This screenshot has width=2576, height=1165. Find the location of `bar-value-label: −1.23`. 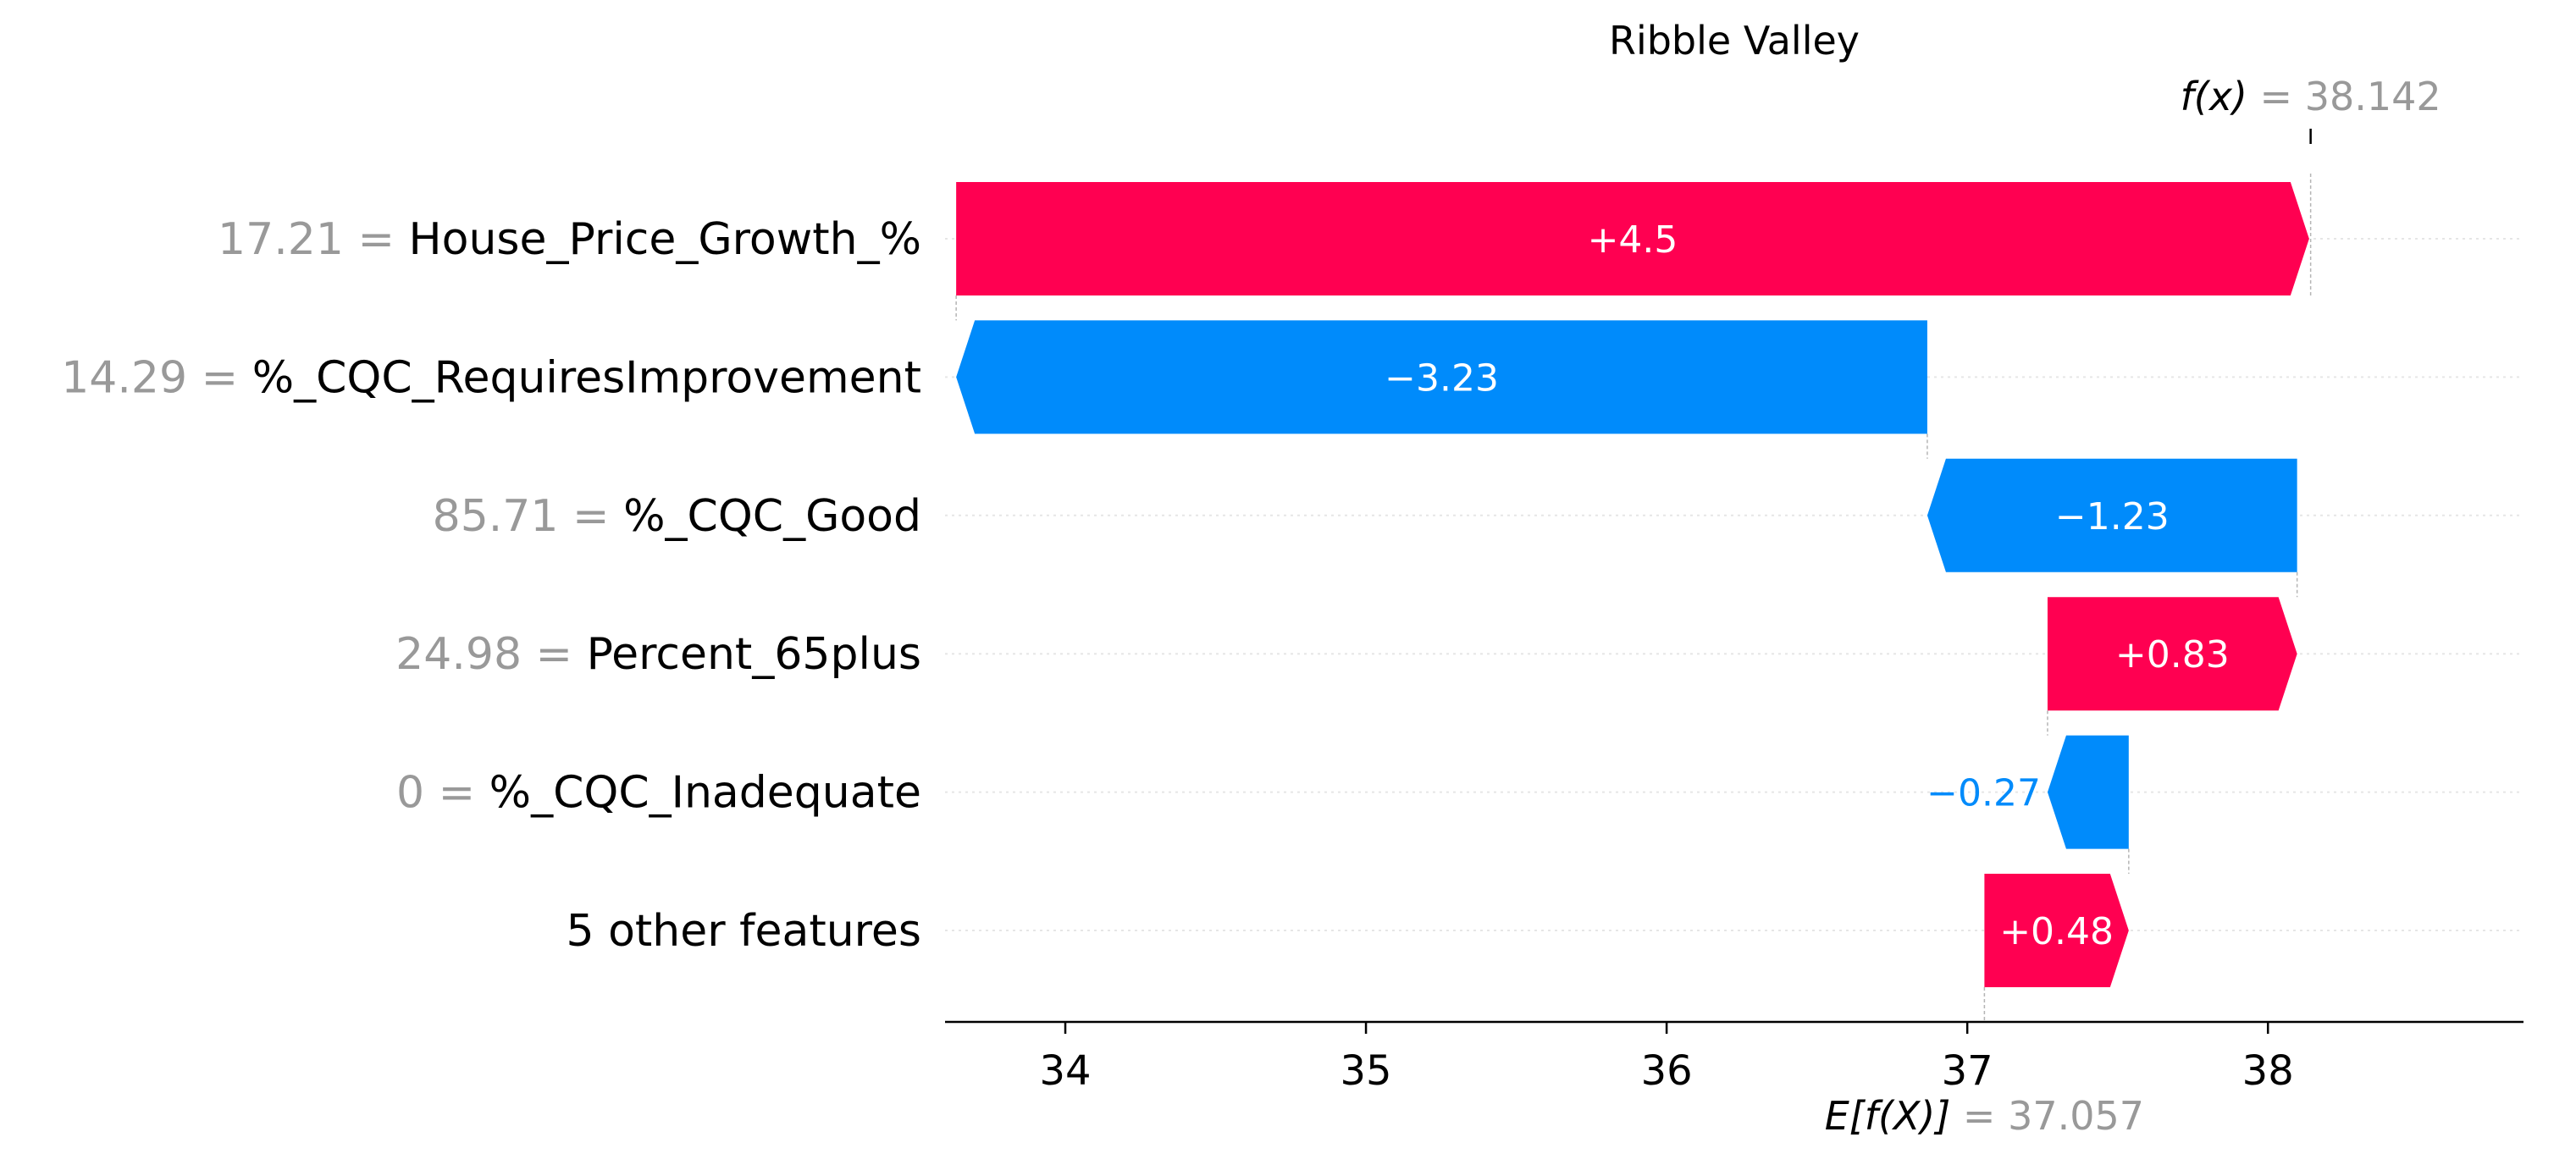

bar-value-label: −1.23 is located at coordinates (2112, 516).